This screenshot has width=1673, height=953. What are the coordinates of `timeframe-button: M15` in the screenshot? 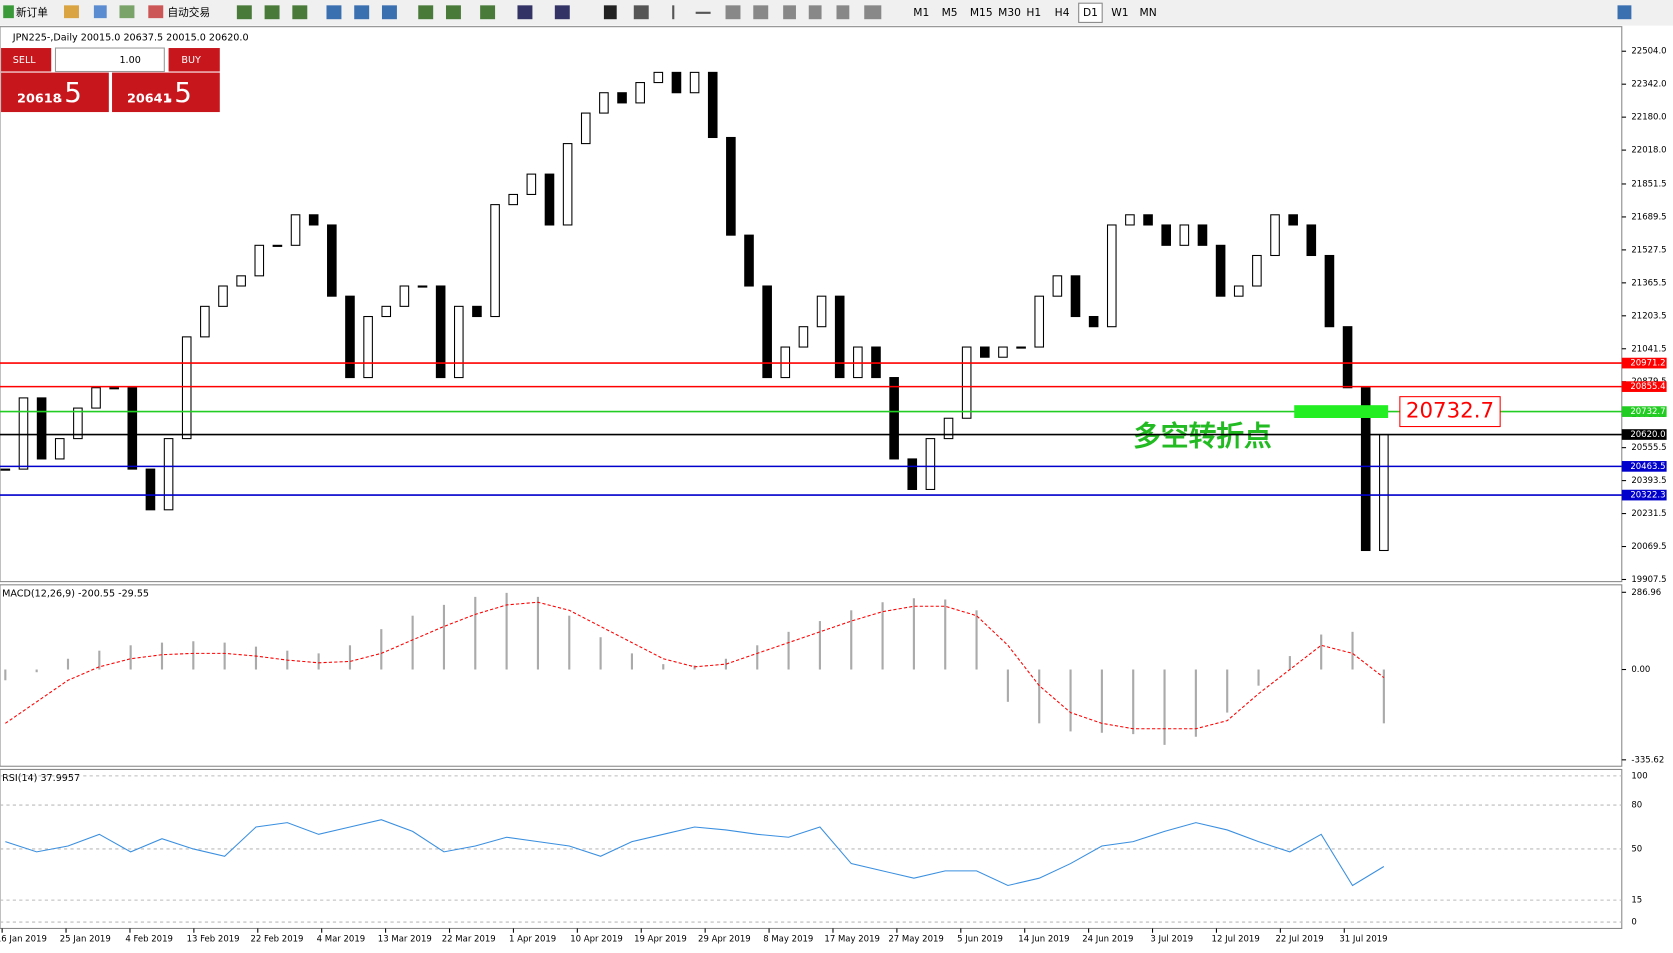 It's located at (981, 12).